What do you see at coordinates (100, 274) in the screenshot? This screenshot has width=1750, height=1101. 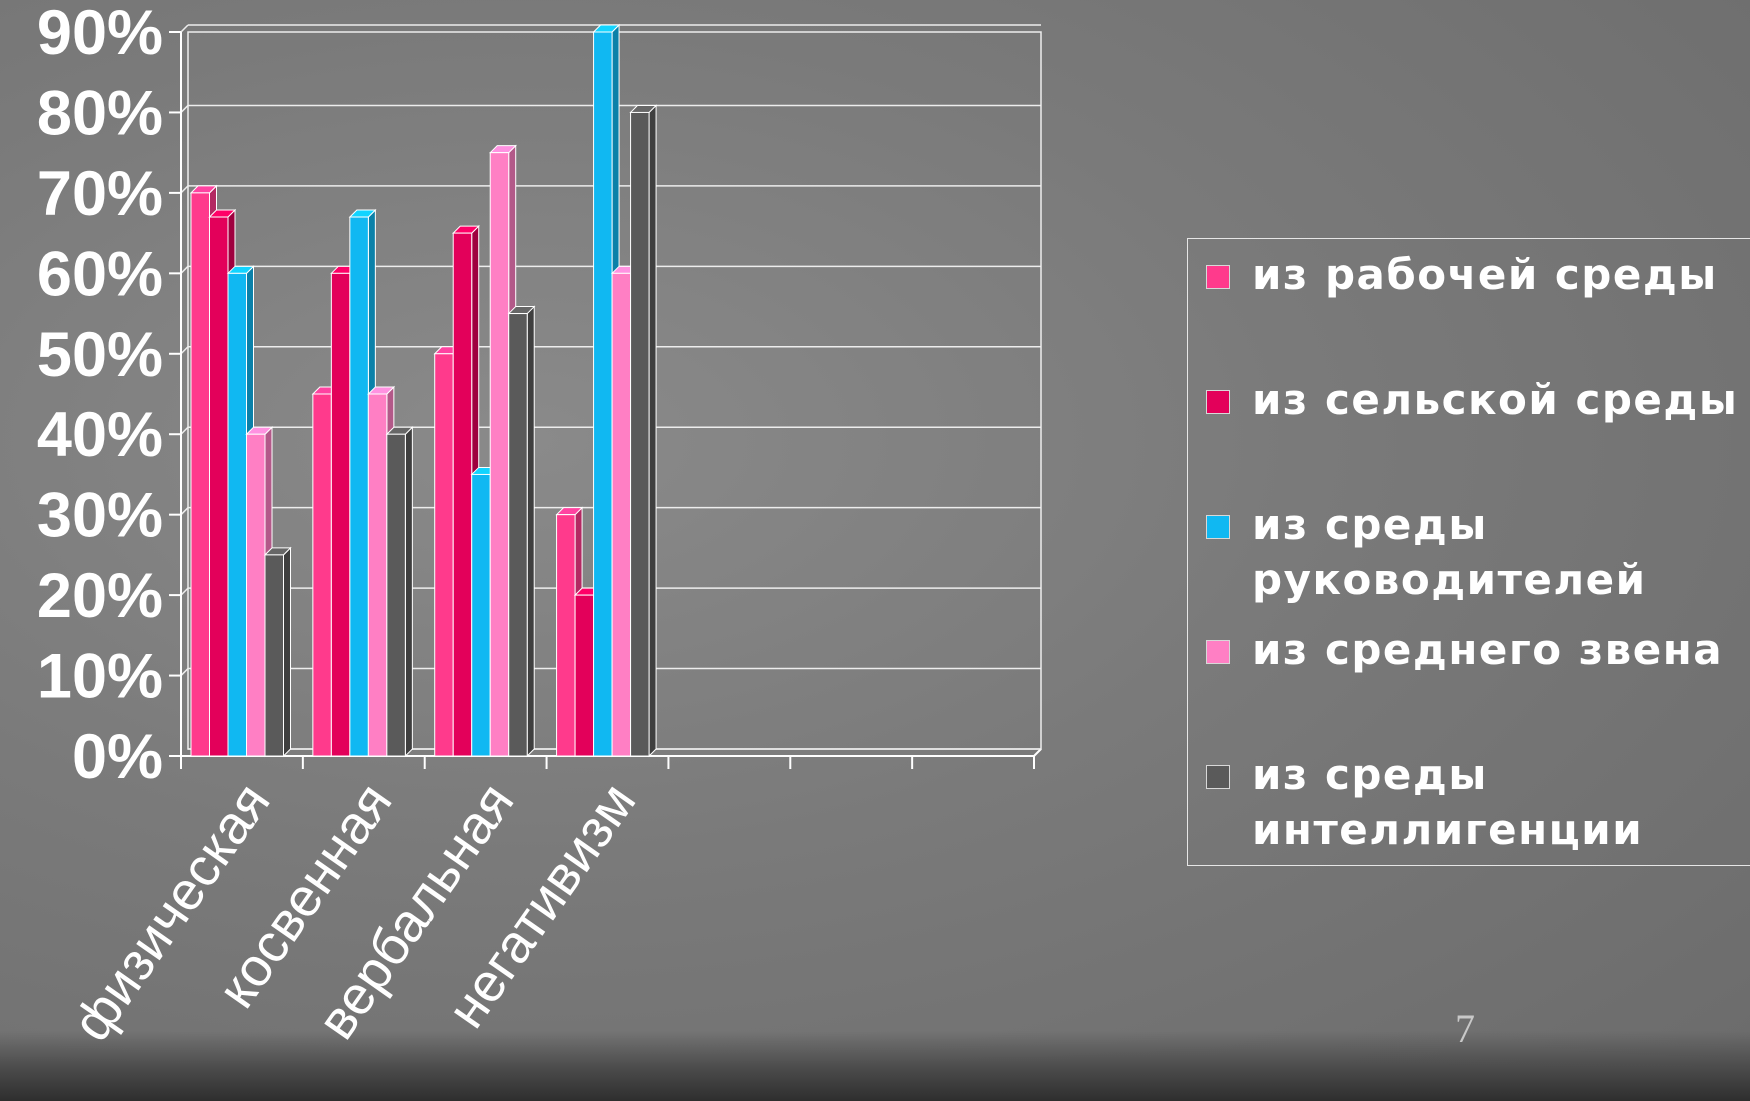 I see `y-tick-label: 60%` at bounding box center [100, 274].